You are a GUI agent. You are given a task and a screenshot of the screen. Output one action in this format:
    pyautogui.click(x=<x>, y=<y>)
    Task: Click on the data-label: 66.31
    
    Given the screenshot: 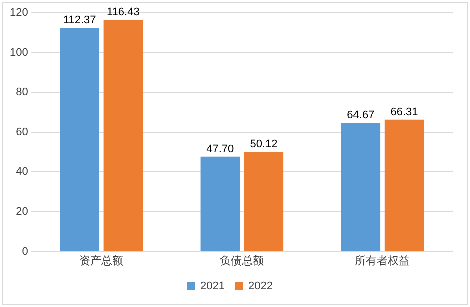 What is the action you would take?
    pyautogui.click(x=404, y=112)
    